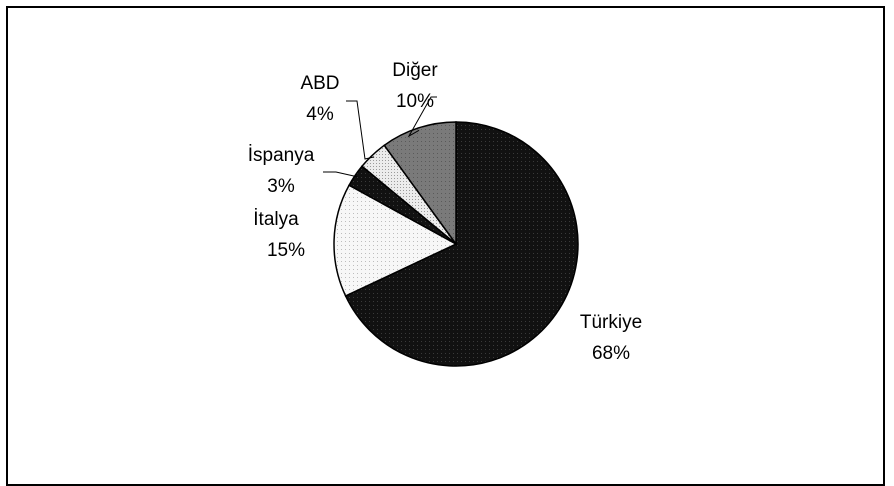 This screenshot has height=486, width=894. I want to click on label-value: 10%, so click(415, 101).